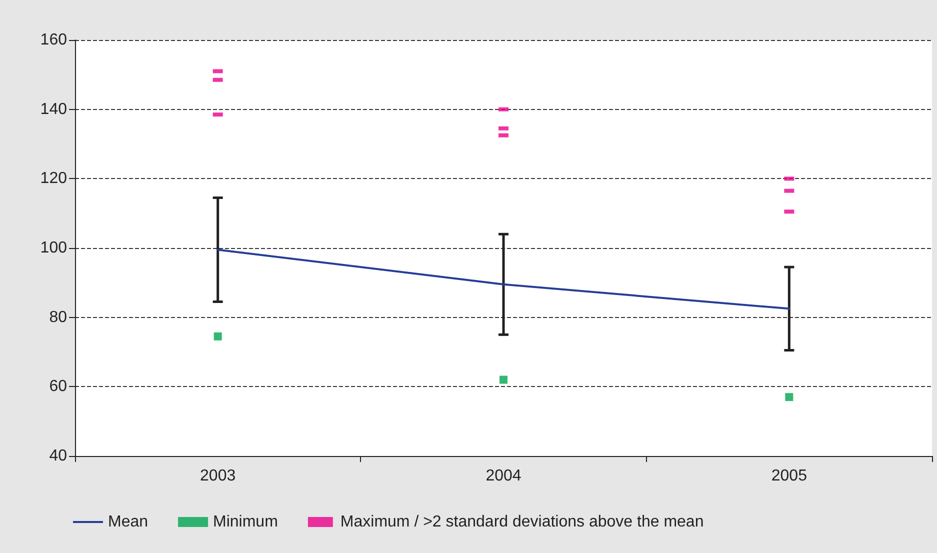 The height and width of the screenshot is (553, 937). I want to click on x-tick-label: 2004, so click(504, 476).